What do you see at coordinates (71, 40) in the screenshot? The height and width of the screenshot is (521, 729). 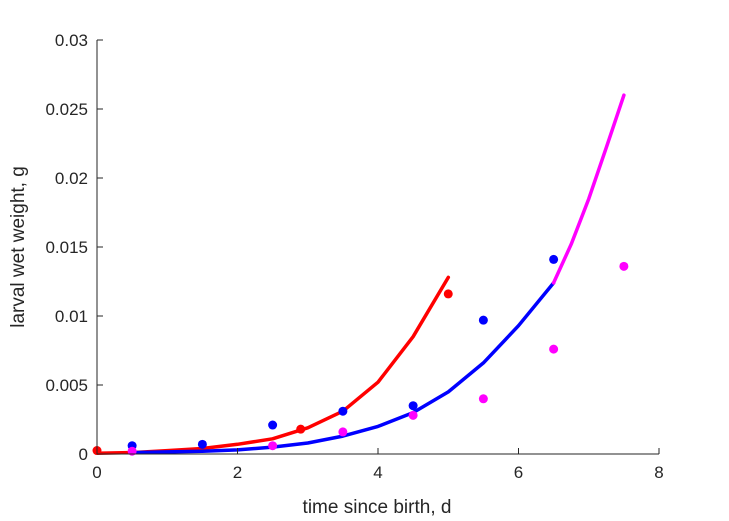 I see `y-tick-label: 0.03` at bounding box center [71, 40].